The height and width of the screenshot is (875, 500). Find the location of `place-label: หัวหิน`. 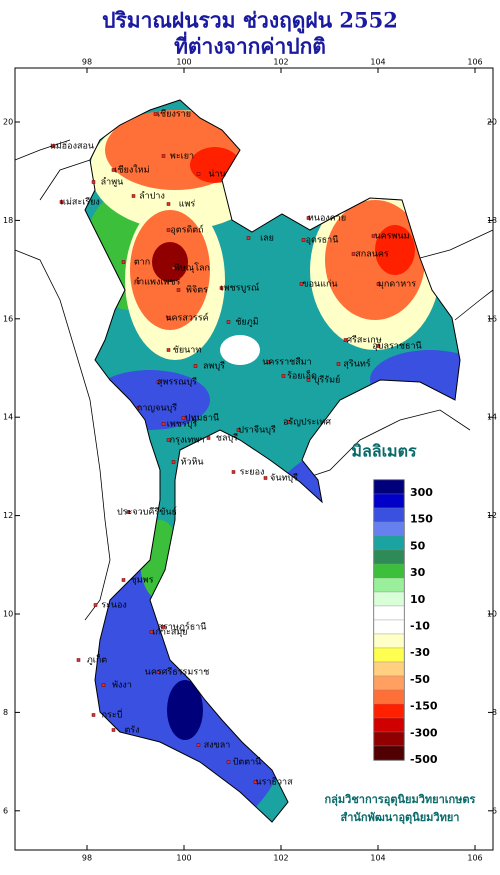

place-label: หัวหิน is located at coordinates (191, 462).